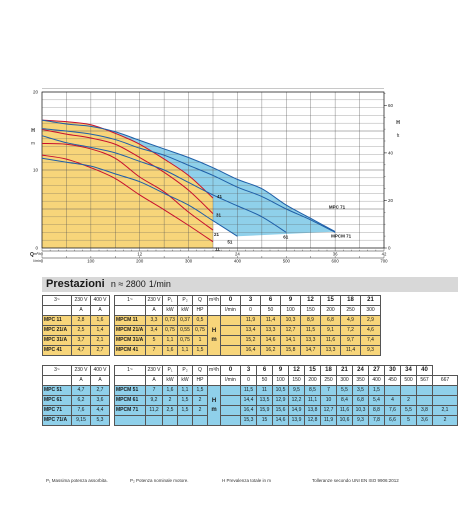  What do you see at coordinates (248, 400) in the screenshot?
I see `head-value: 14,4` at bounding box center [248, 400].